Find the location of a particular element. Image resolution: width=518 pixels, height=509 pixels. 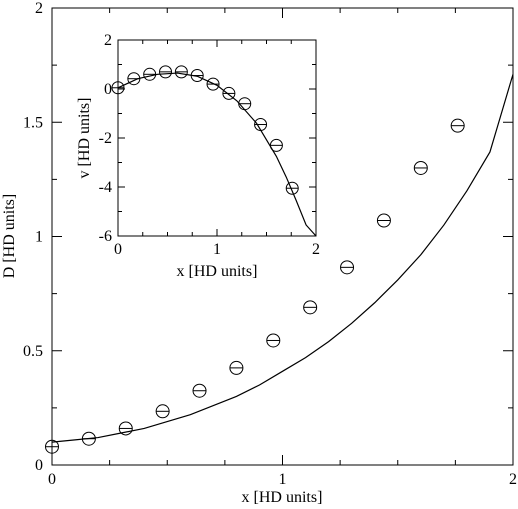

y-tick-label: -2 is located at coordinates (105, 138).